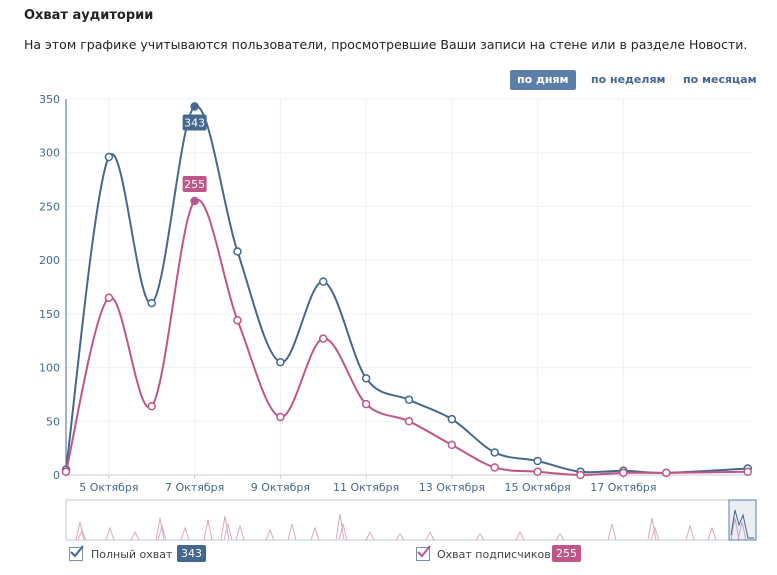 This screenshot has height=575, width=777. Describe the element at coordinates (388, 81) in the screenshot. I see `period-tabs: по дням по неделям по месяцам` at that location.